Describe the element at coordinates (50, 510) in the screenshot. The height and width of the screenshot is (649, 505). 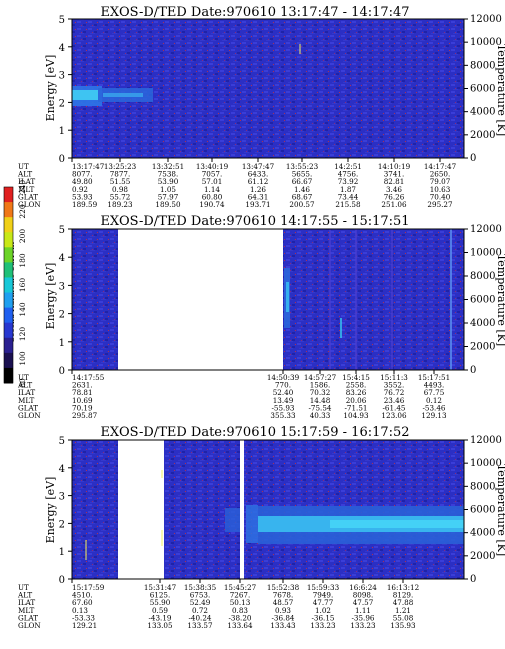
I see `panel-3-ylabel: Energy [eV]` at that location.